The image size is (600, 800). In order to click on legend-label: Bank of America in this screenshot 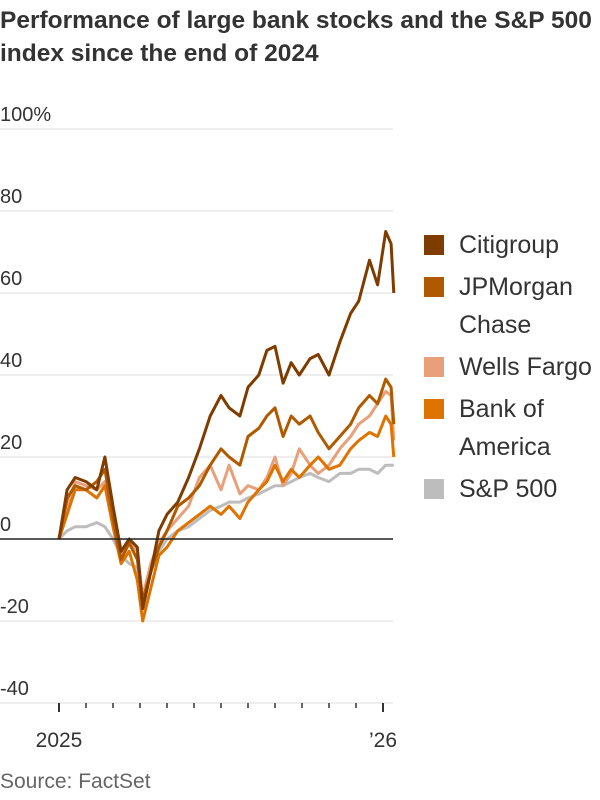, I will do `click(505, 428)`.